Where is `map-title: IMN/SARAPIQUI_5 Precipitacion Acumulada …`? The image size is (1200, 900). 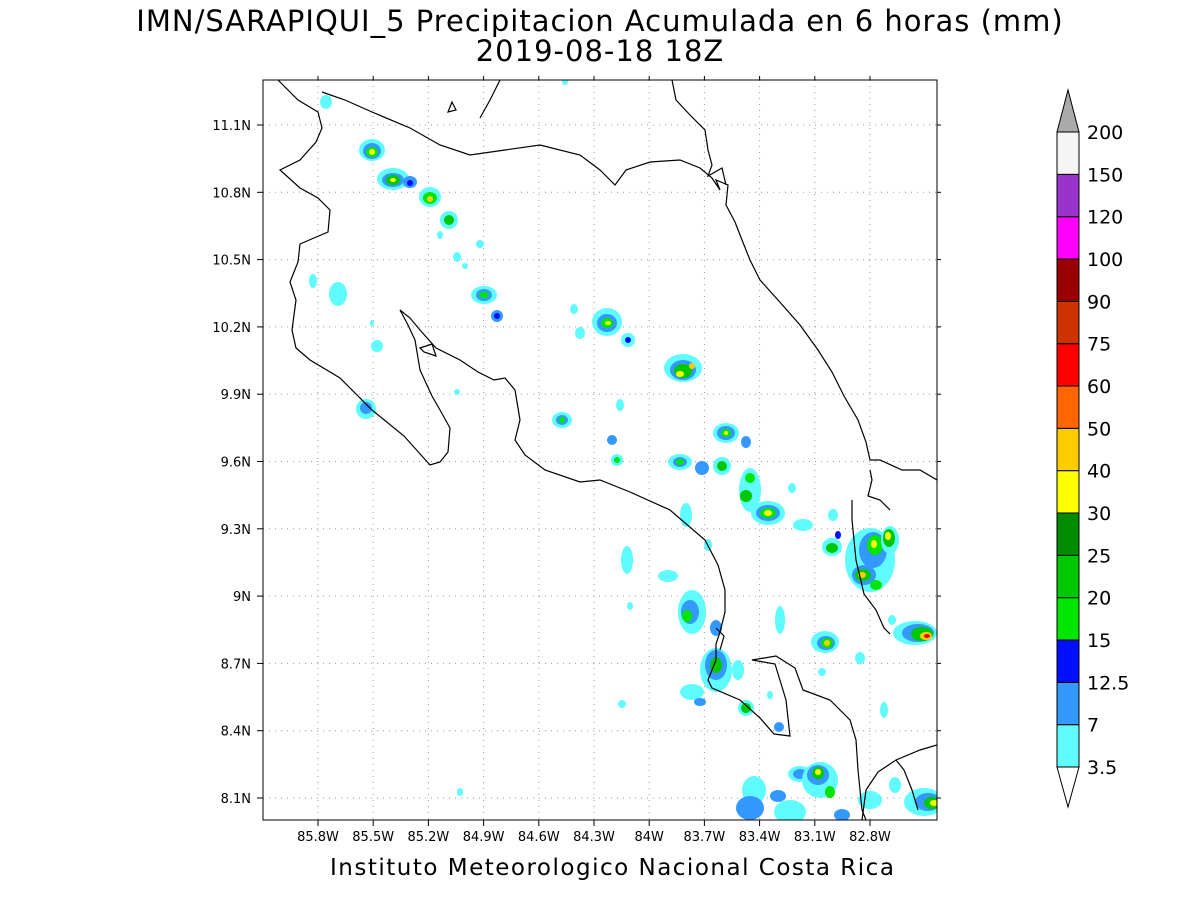 map-title: IMN/SARAPIQUI_5 Precipitacion Acumulada … is located at coordinates (600, 21).